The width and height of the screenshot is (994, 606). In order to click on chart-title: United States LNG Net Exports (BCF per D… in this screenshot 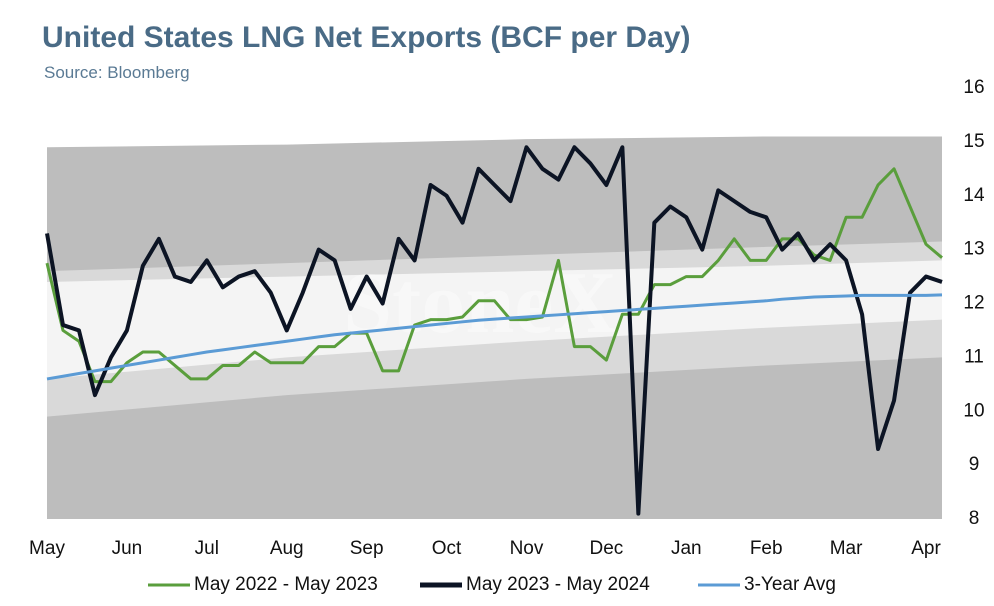, I will do `click(366, 37)`.